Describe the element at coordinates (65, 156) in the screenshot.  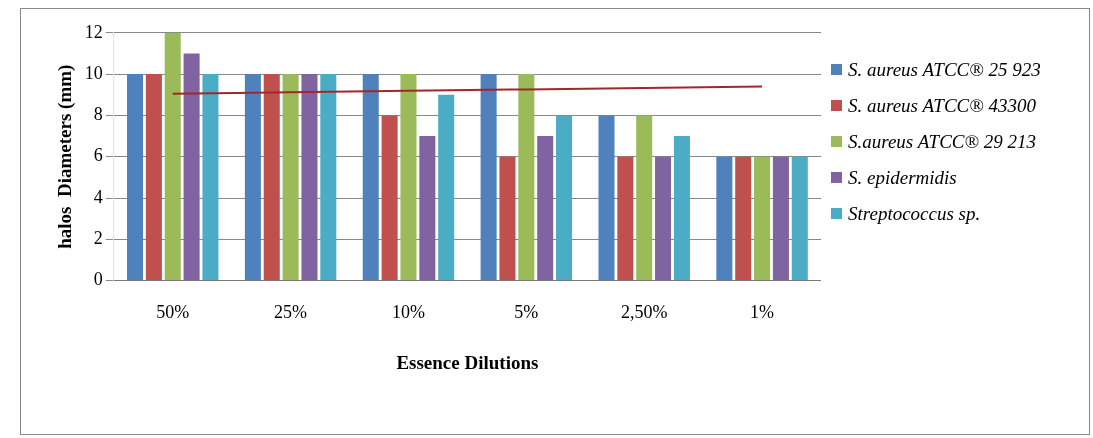
I see `y-axis-title: halos Diameters (mm)` at that location.